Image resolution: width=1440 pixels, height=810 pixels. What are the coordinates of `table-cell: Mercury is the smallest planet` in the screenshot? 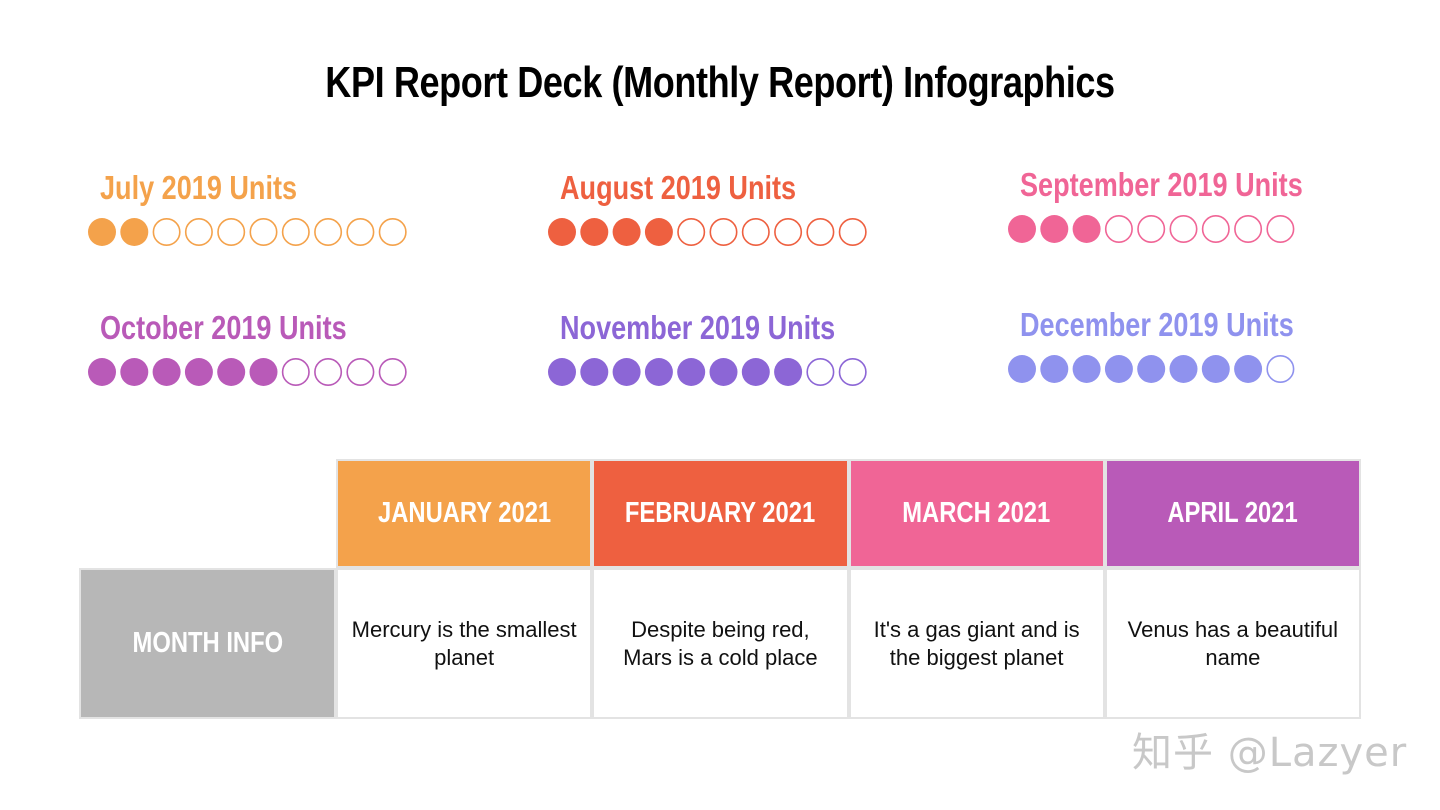 It's located at (464, 643).